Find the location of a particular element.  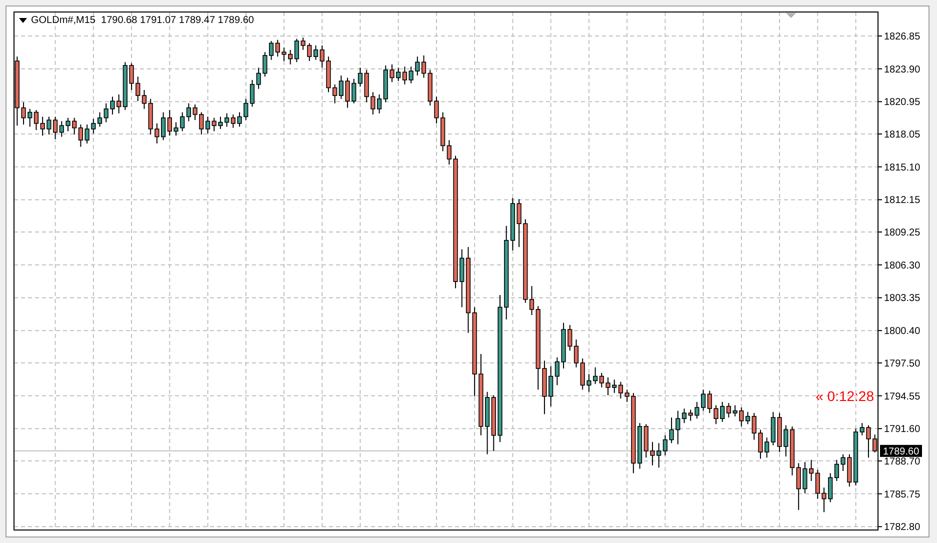

y-tick-label: 1812.15 is located at coordinates (902, 200).